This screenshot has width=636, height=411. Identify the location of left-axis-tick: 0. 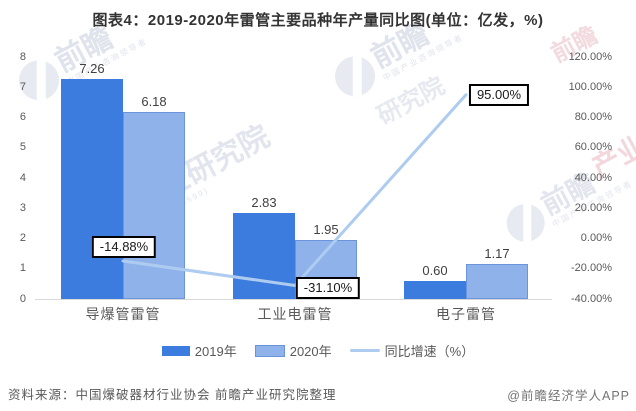
(22, 298).